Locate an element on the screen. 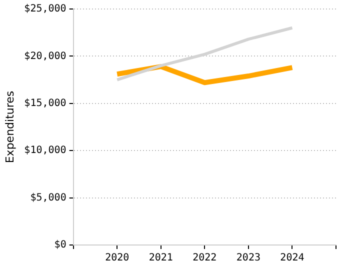 The height and width of the screenshot is (275, 350). y-tick-label: $5,000 is located at coordinates (48, 198).